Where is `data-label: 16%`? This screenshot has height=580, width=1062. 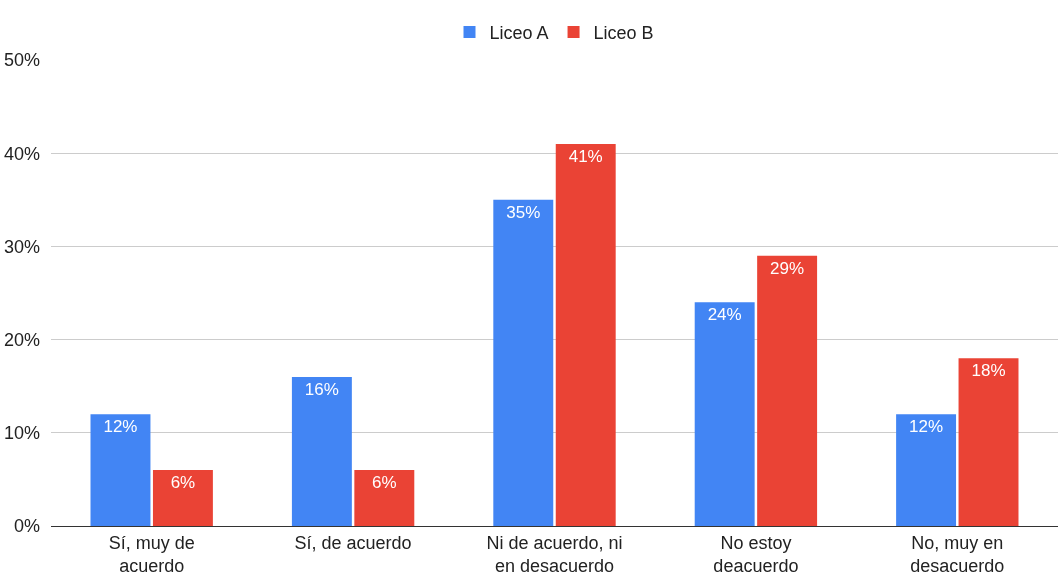
data-label: 16% is located at coordinates (321, 389).